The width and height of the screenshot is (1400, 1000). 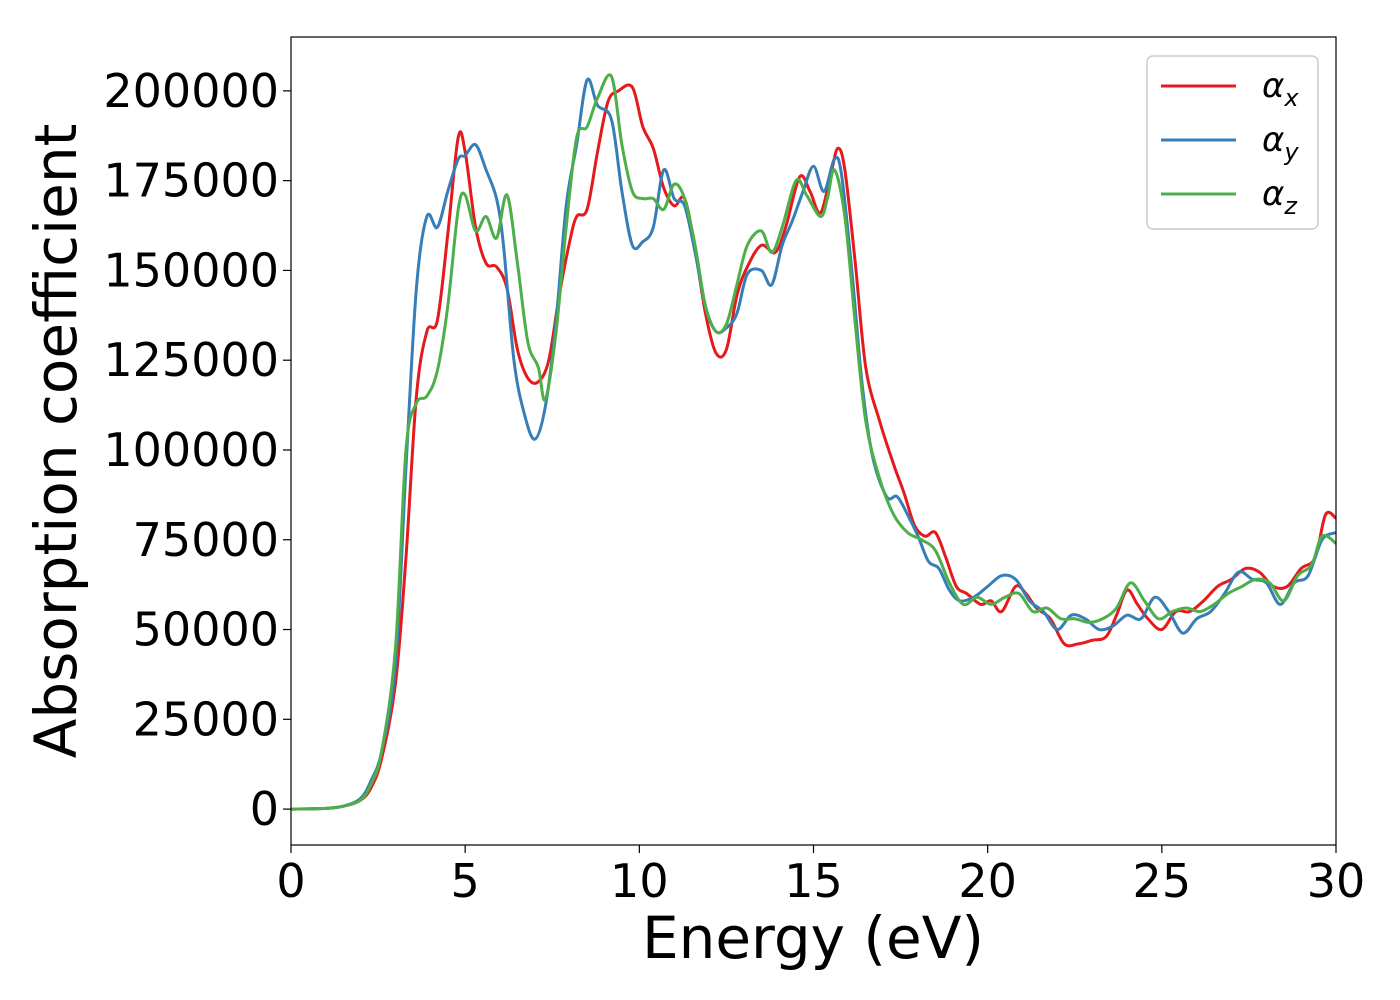 I want to click on y-tick-label: 50000, so click(x=206, y=630).